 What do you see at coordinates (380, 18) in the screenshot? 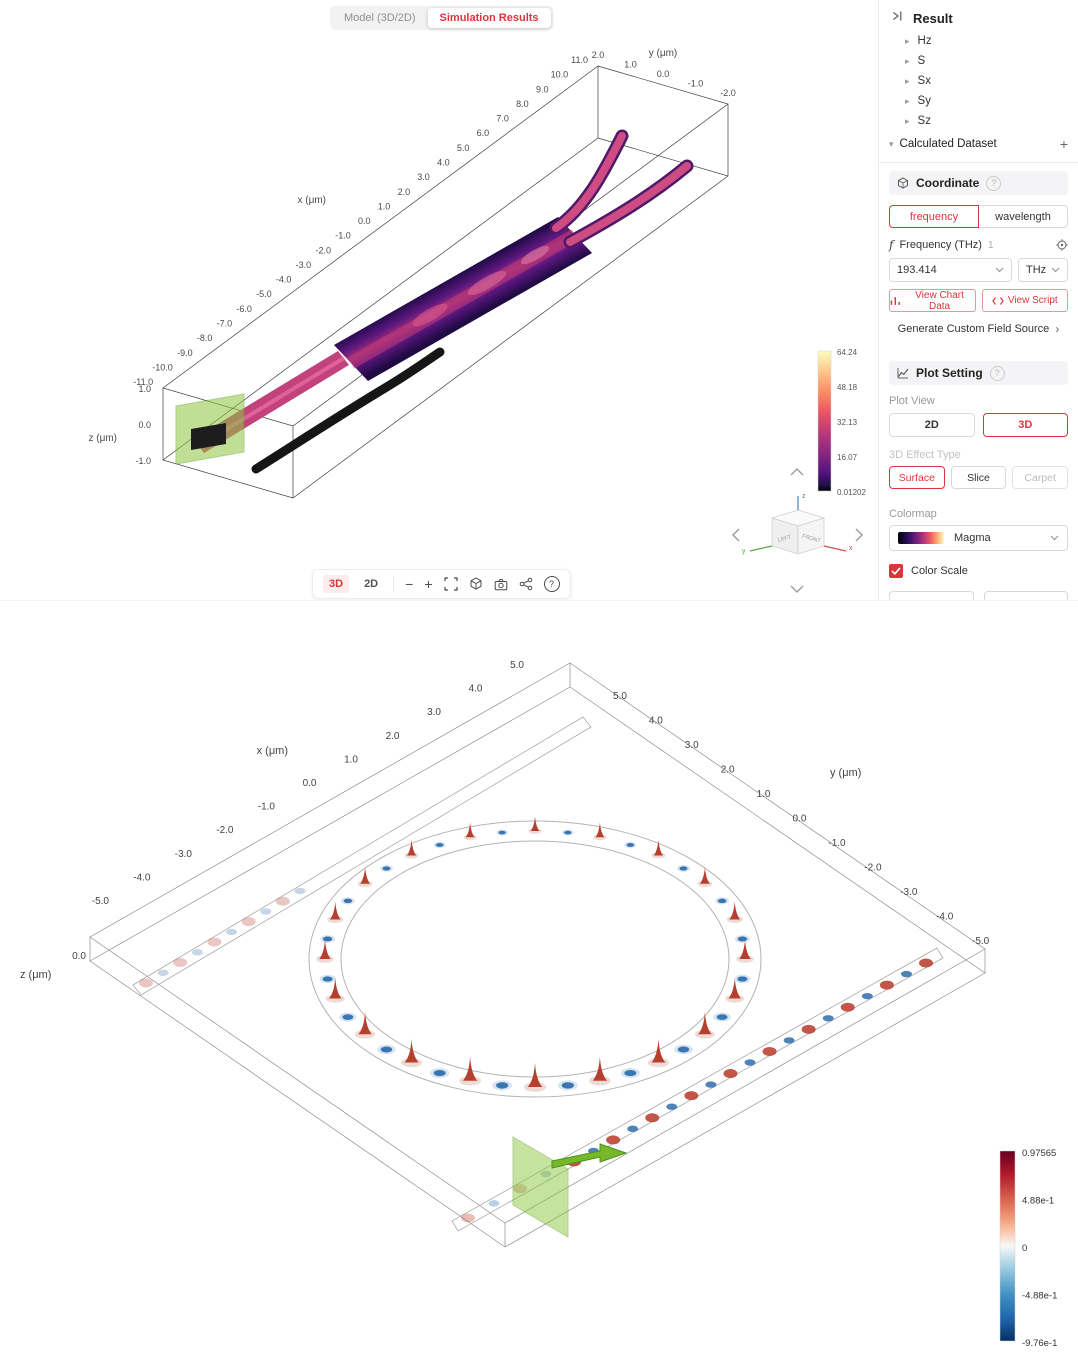
I see `tab-model: Model (3D/2D)` at bounding box center [380, 18].